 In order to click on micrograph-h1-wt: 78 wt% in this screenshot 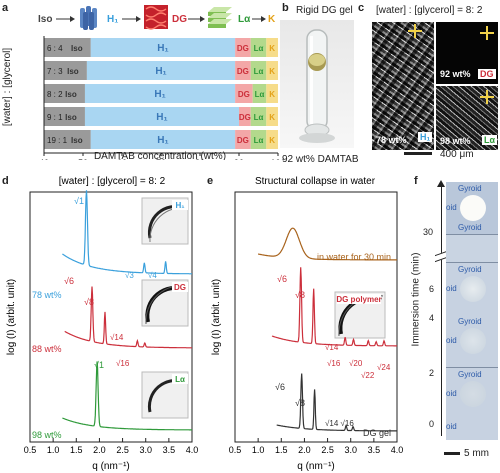, I will do `click(391, 140)`.